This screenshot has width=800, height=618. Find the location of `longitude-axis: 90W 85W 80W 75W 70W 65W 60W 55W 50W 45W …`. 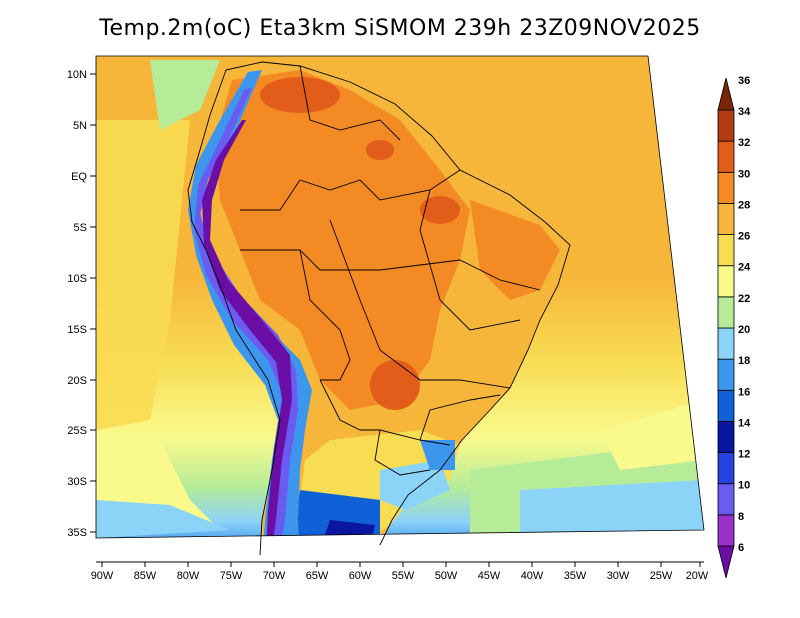

longitude-axis: 90W 85W 80W 75W 70W 65W 60W 55W 50W 45W … is located at coordinates (400, 571).